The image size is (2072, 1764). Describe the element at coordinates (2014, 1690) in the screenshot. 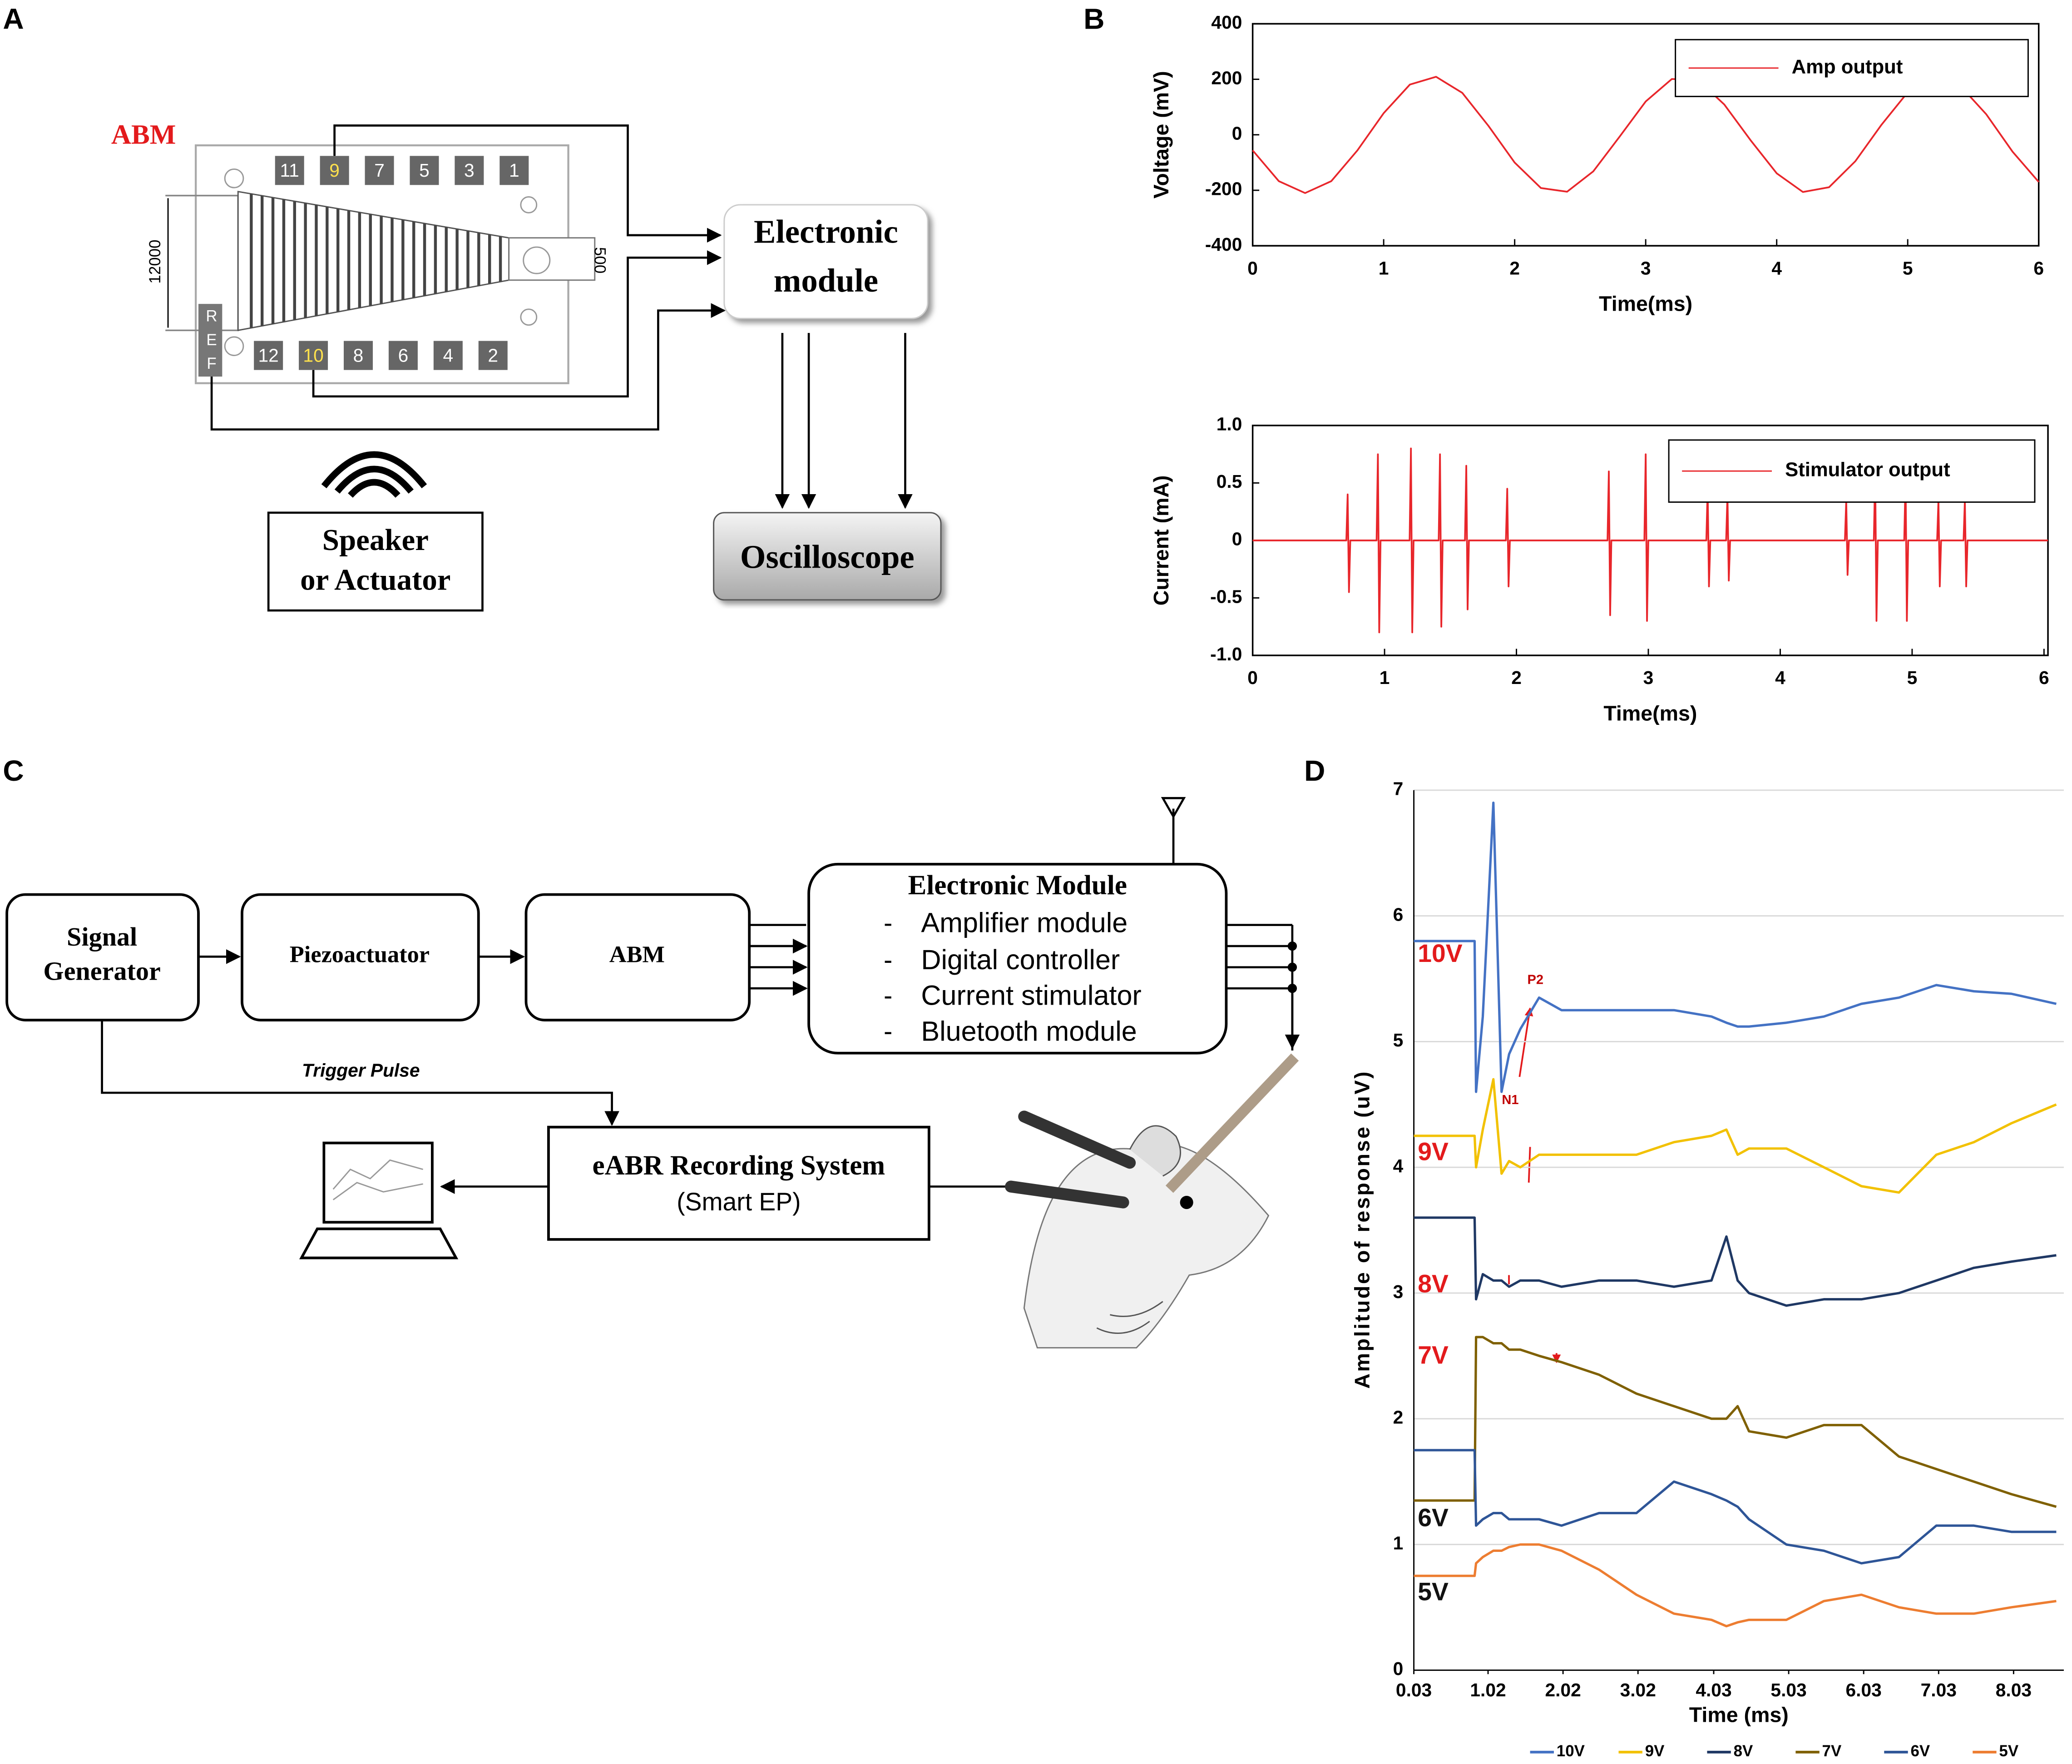

I see `x-tick-label: 8.03` at that location.